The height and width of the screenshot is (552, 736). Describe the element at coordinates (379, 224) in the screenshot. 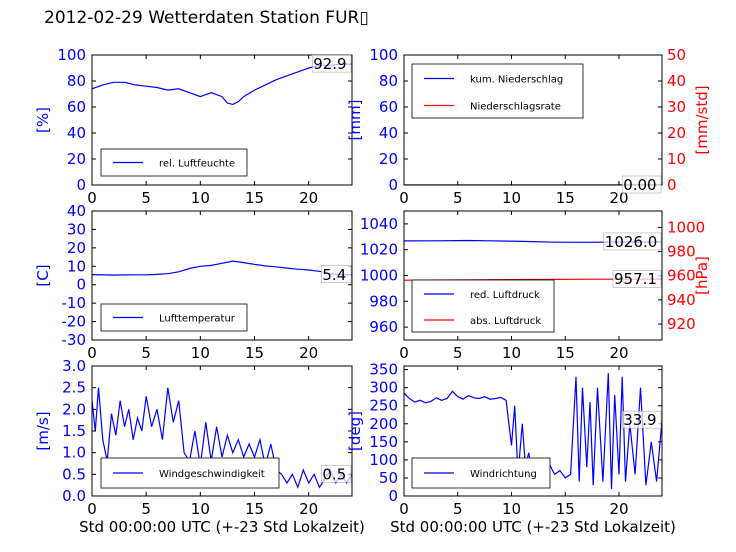

I see `y-tick-label: 1040` at that location.